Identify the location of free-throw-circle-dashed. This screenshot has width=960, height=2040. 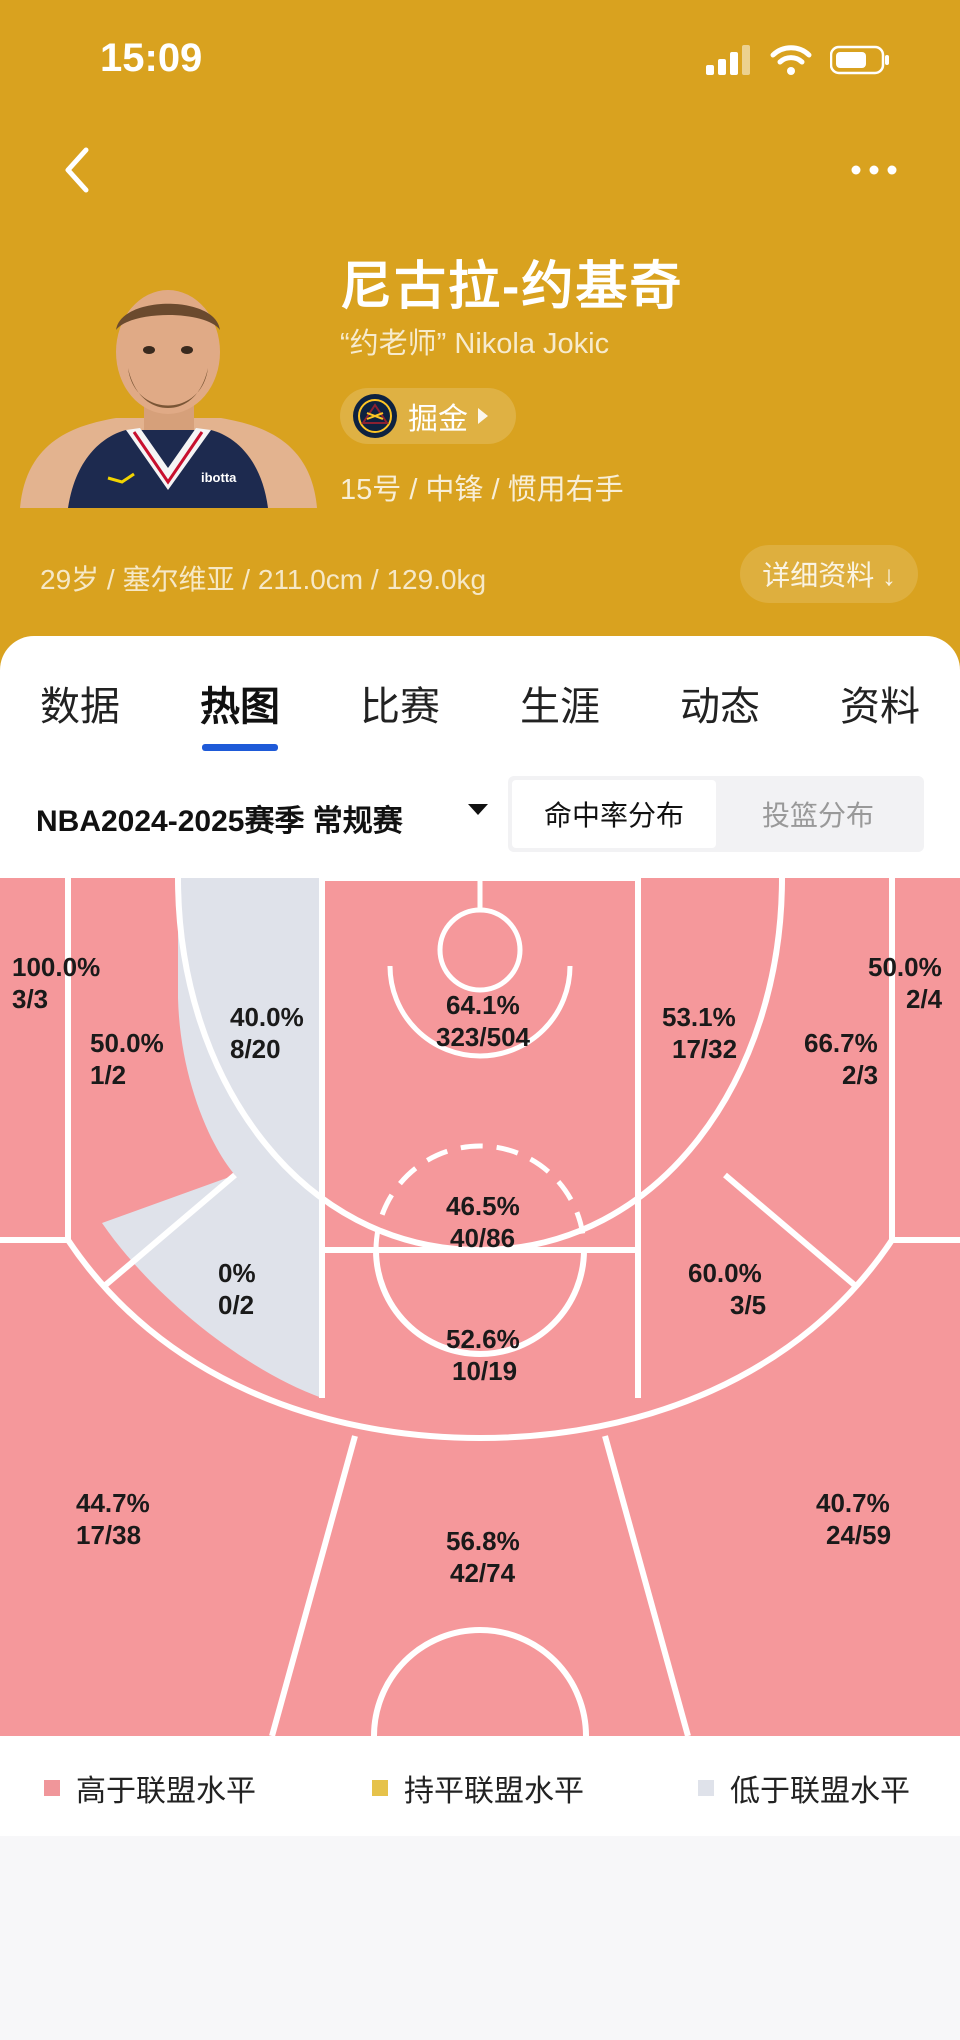
(480, 1197).